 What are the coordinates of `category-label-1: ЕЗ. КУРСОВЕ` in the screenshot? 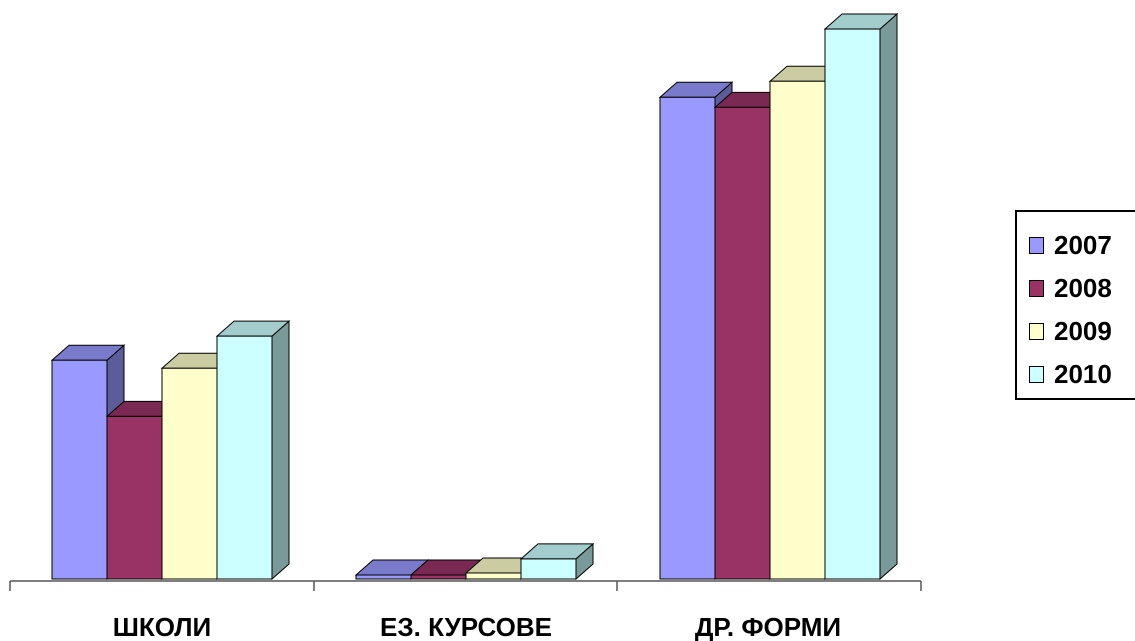 It's located at (466, 626).